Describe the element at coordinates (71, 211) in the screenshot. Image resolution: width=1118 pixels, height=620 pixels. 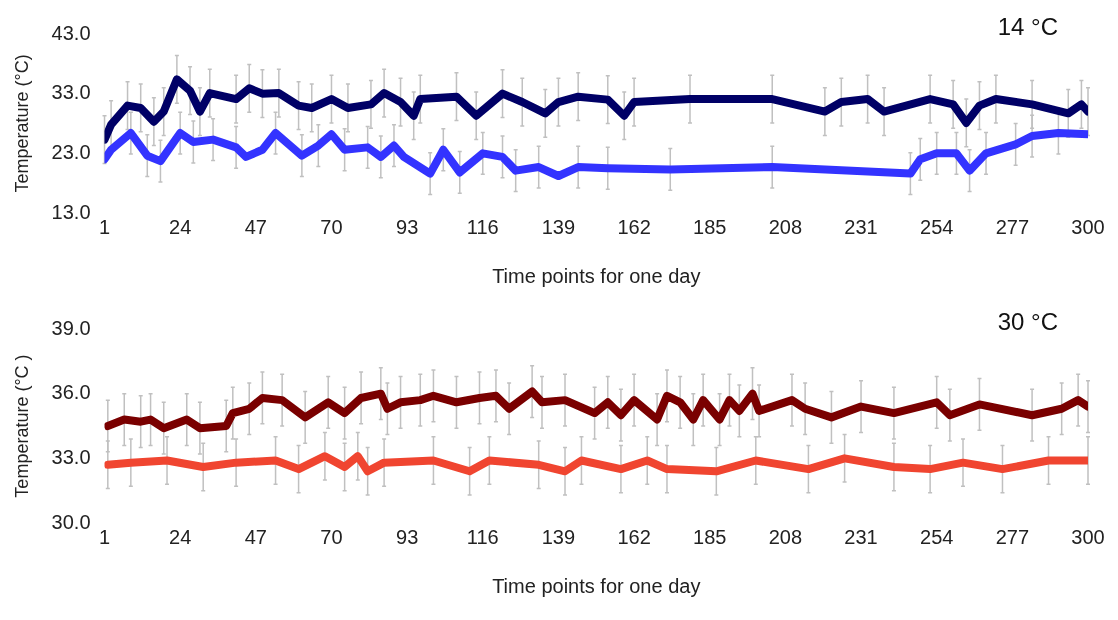
I see `y-tick-label: 13.0` at that location.